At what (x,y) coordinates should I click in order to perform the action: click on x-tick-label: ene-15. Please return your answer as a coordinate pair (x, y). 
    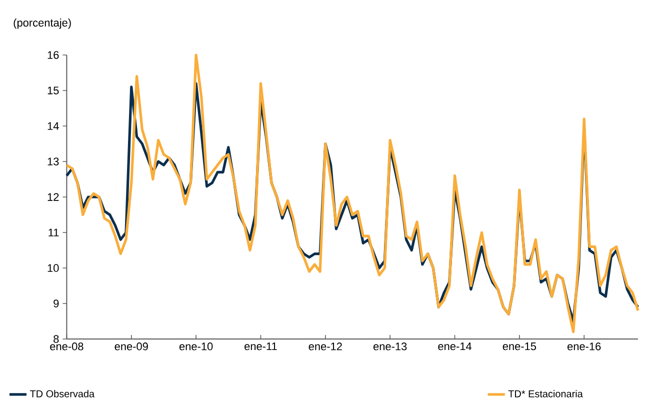
    Looking at the image, I should click on (519, 346).